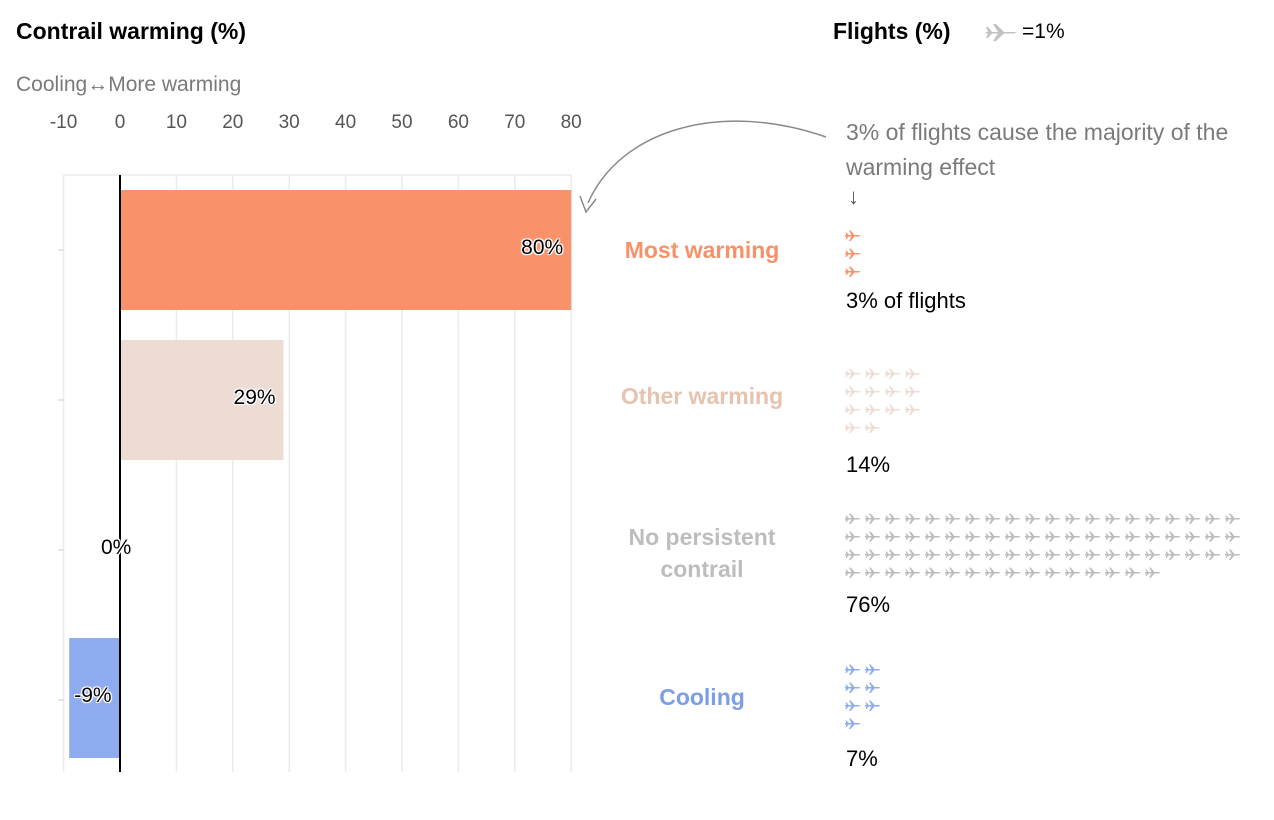  I want to click on x-tick-label: 50, so click(402, 122).